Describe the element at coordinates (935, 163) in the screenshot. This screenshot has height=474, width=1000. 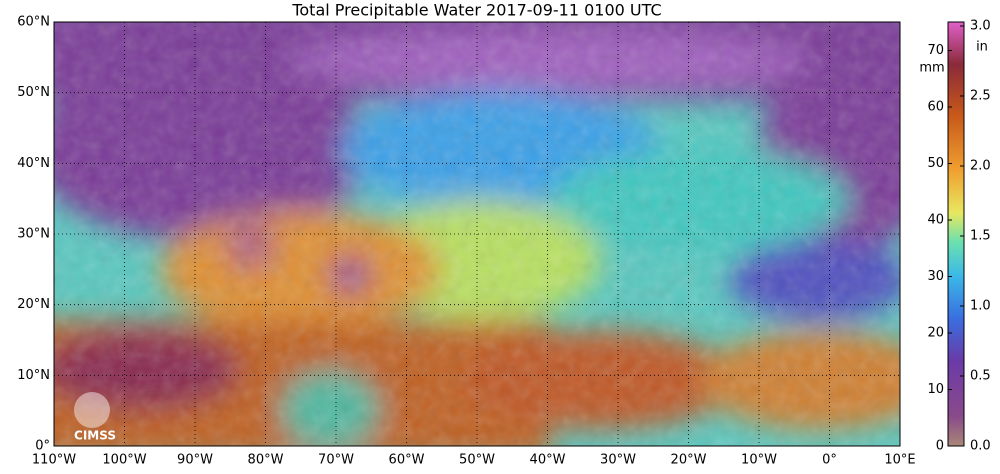
I see `mm-label: 50` at that location.